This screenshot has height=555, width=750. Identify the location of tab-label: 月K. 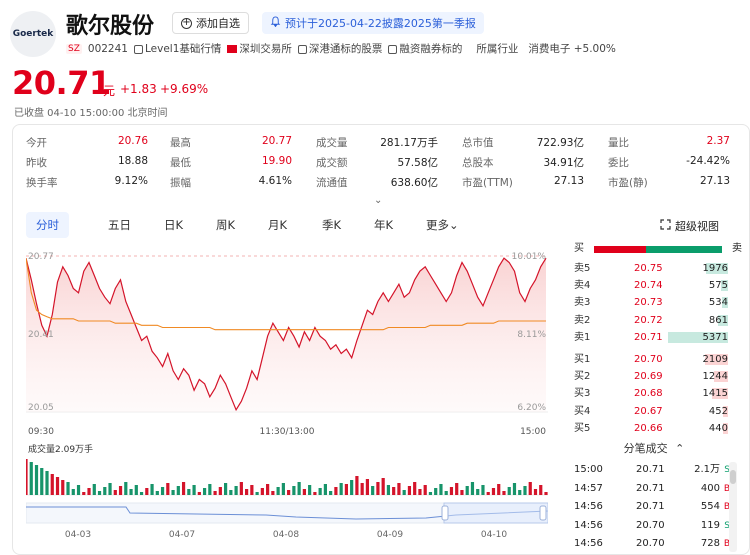
(278, 225).